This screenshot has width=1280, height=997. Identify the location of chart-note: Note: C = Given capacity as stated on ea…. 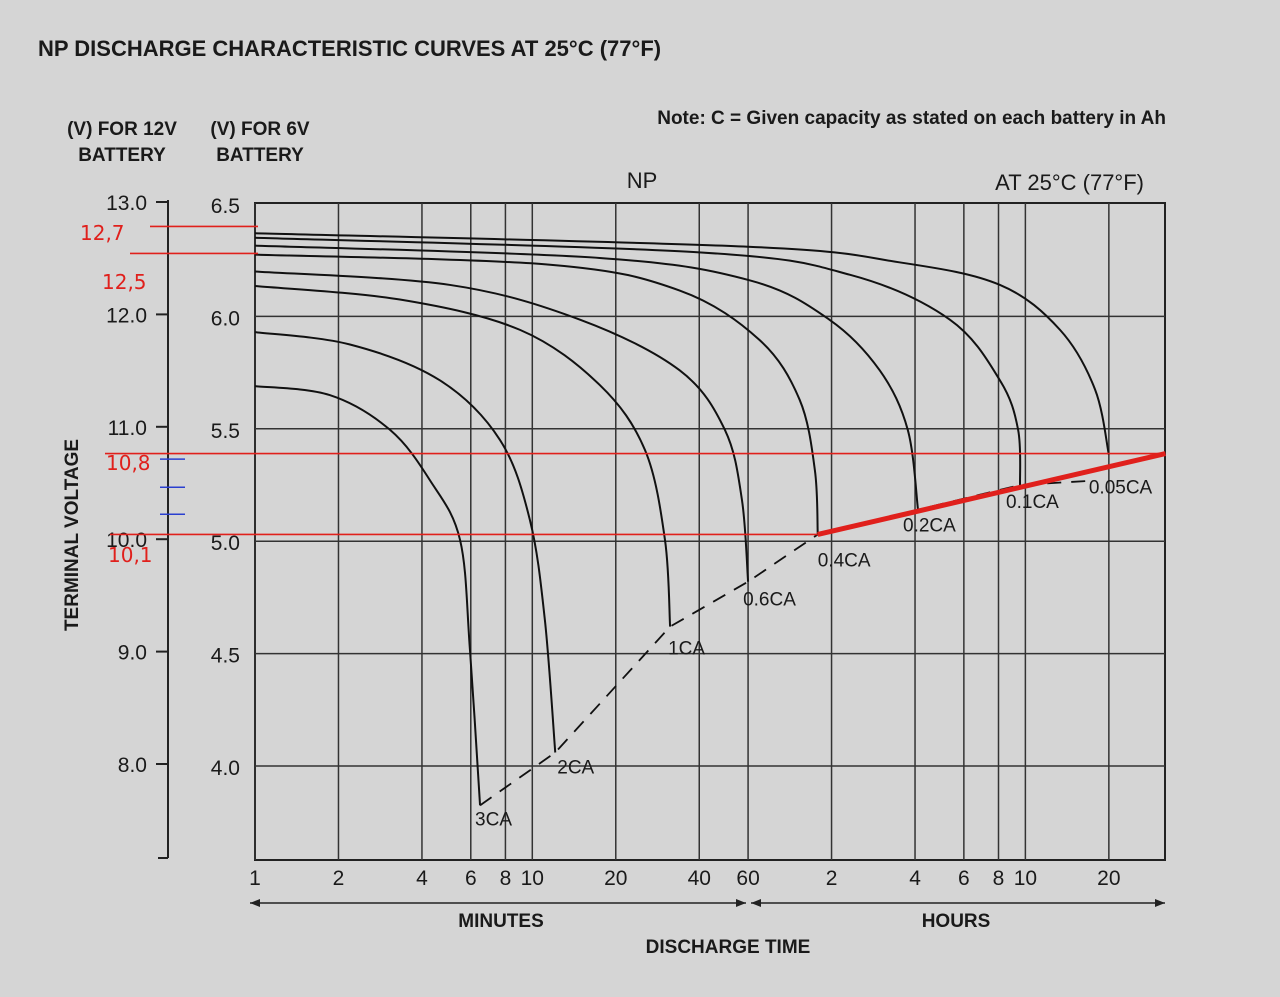
(911, 118).